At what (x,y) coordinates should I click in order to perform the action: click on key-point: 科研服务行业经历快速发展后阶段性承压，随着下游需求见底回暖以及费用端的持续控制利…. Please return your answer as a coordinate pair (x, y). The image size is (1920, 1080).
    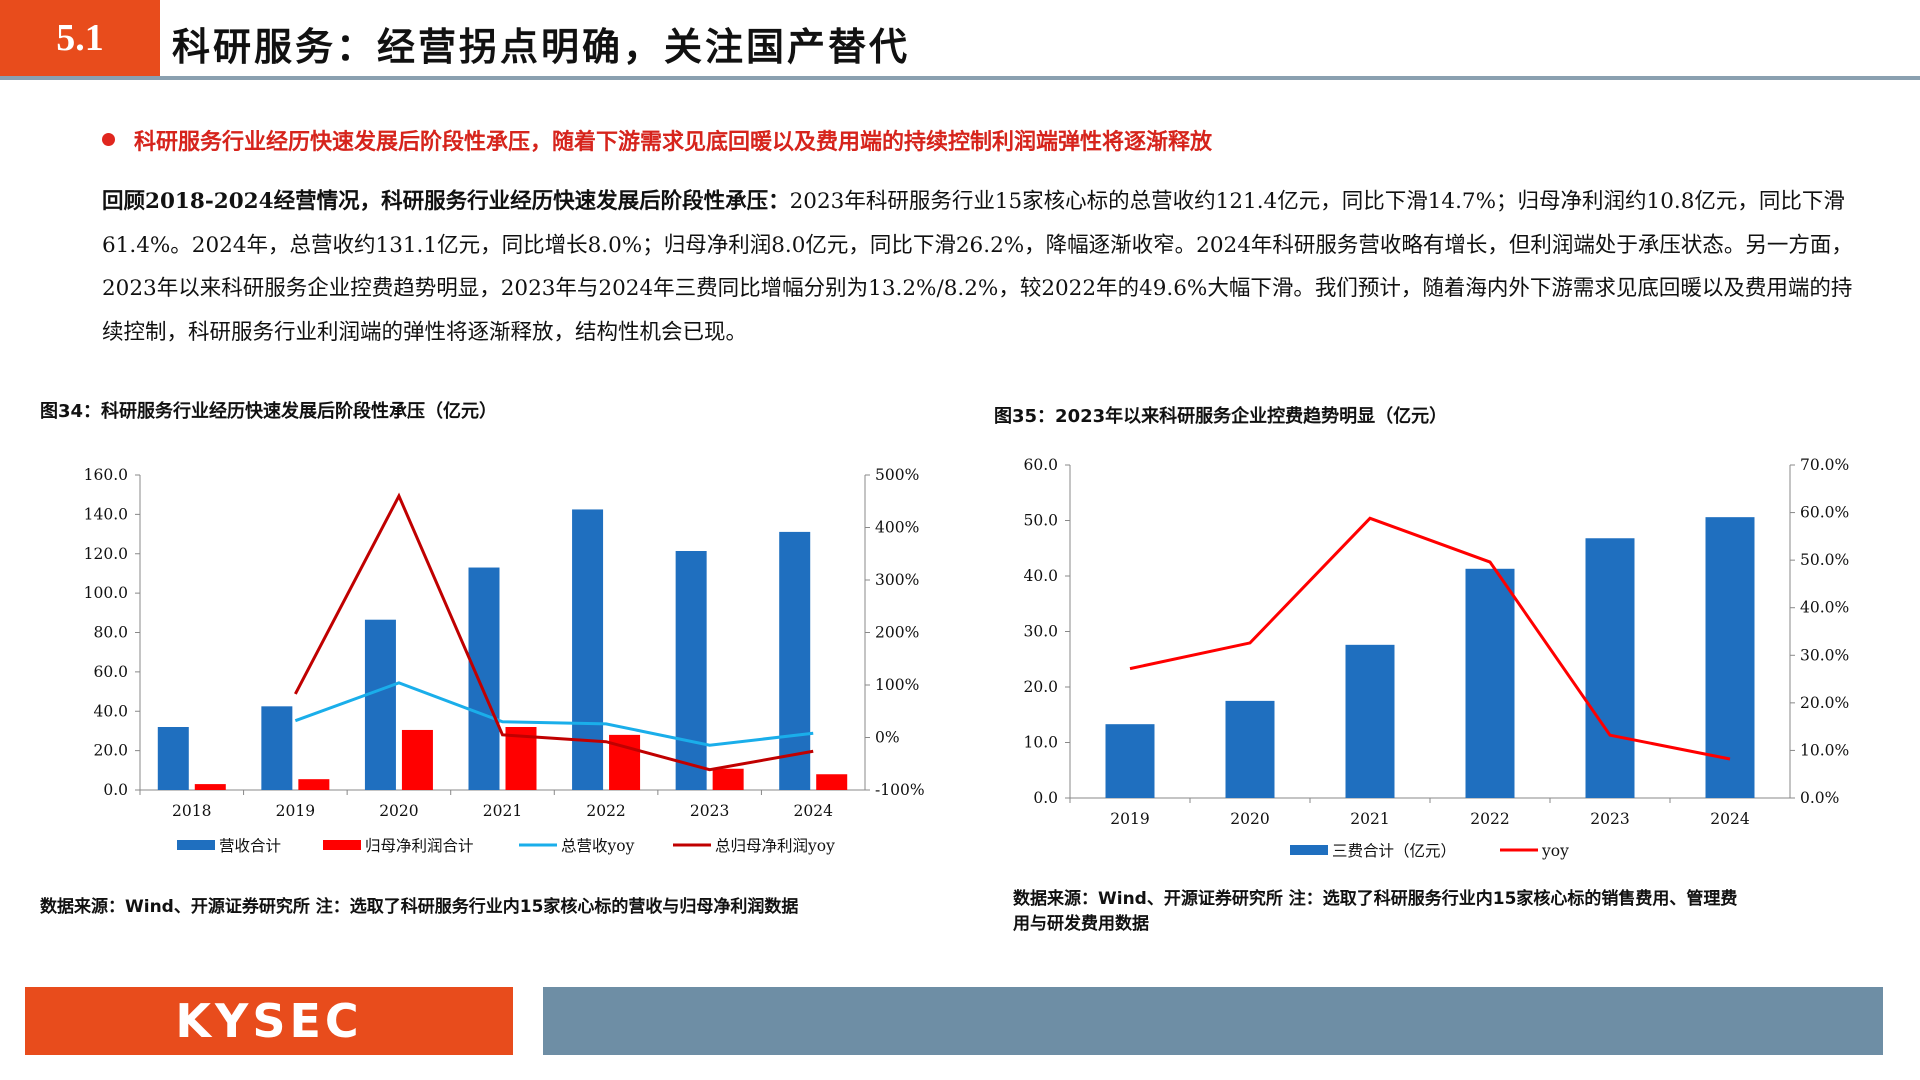
    Looking at the image, I should click on (673, 142).